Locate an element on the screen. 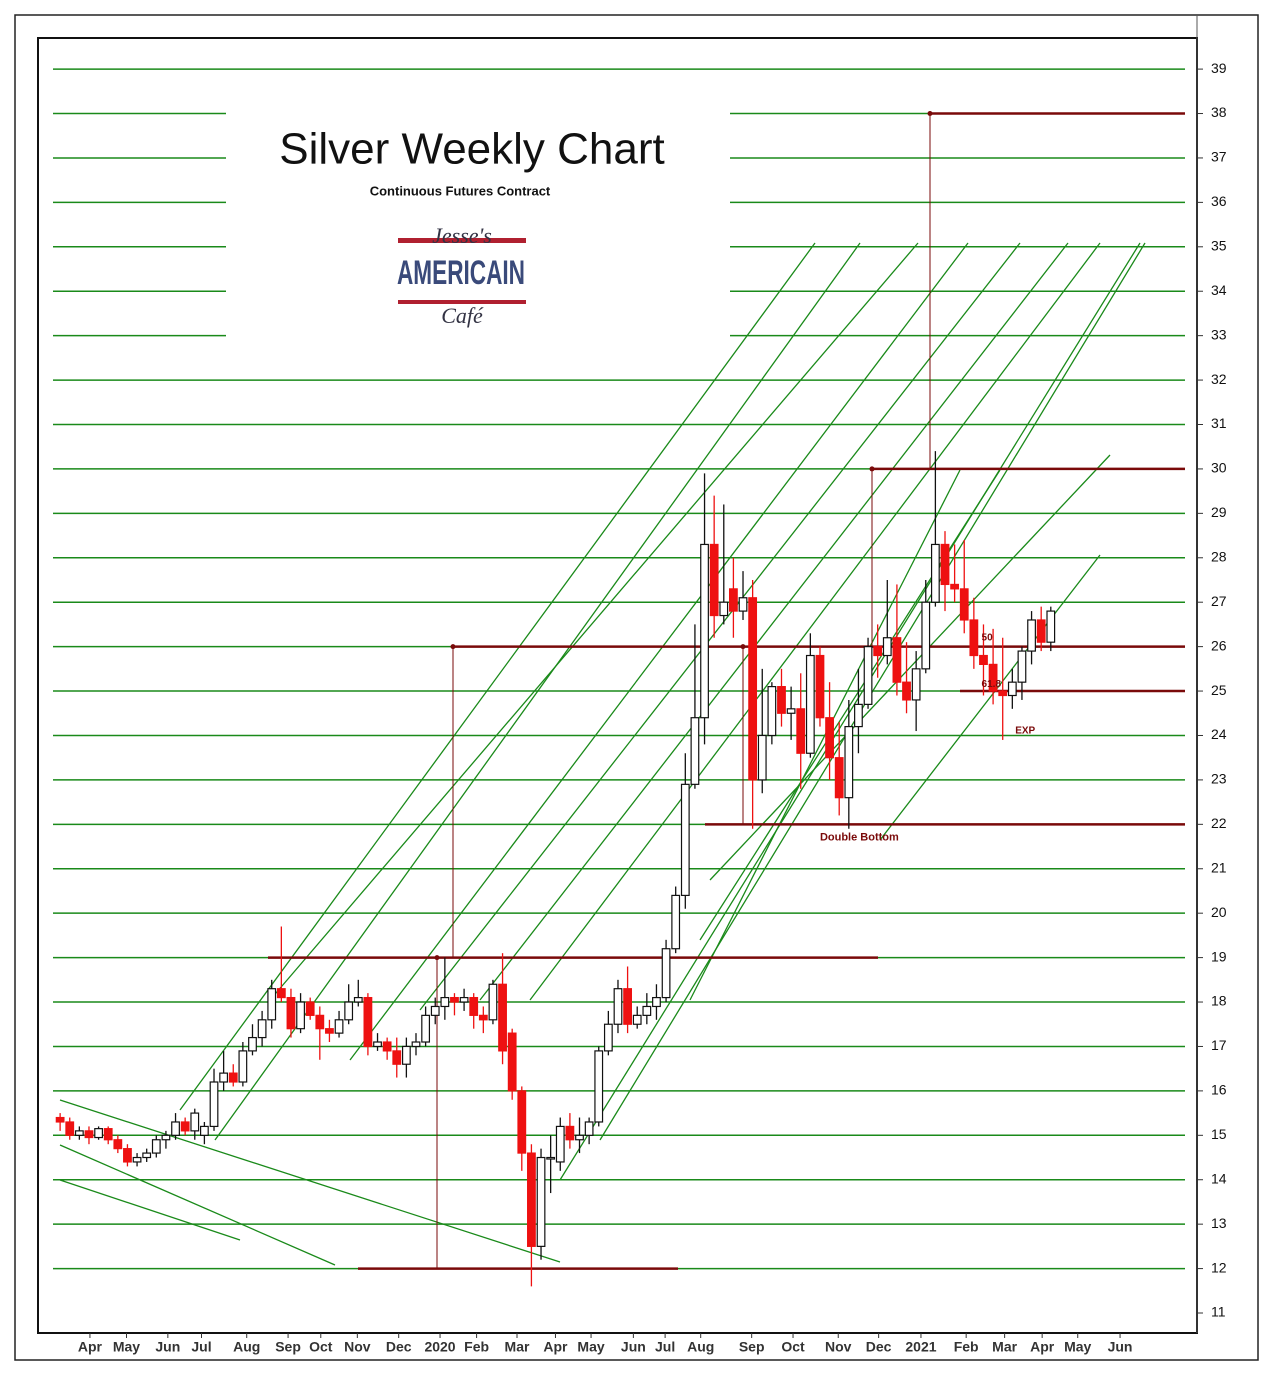 The image size is (1265, 1373). x-tick-label: May is located at coordinates (590, 1347).